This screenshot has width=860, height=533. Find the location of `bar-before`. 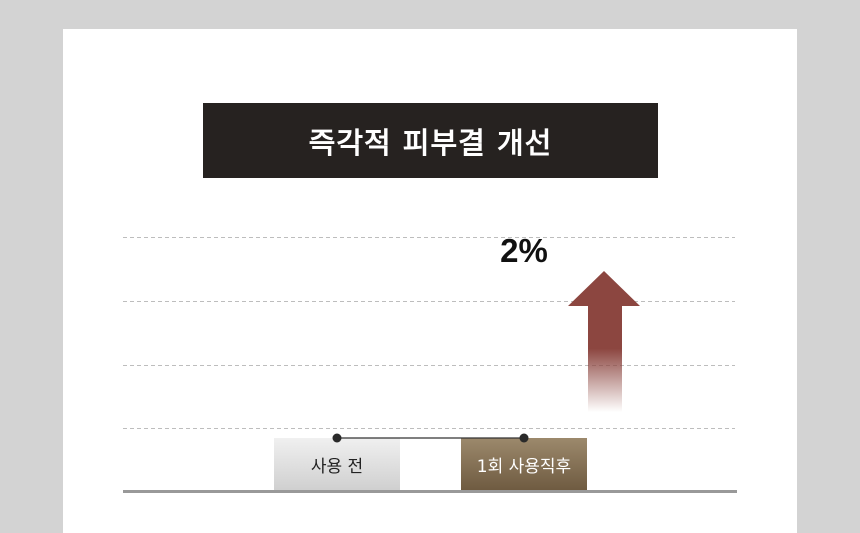

bar-before is located at coordinates (337, 464).